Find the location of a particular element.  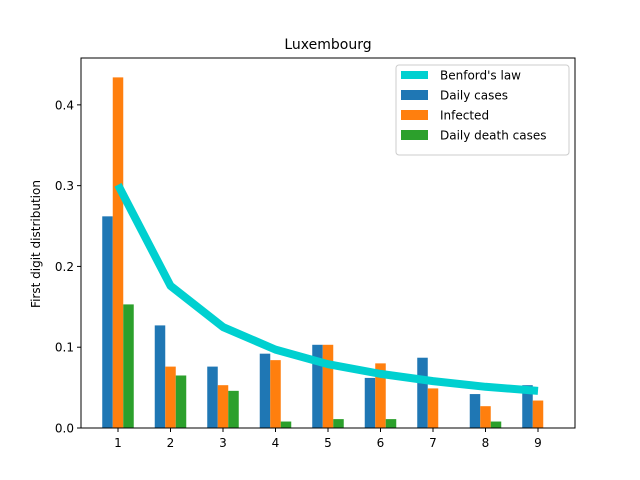

y-tick-label: 0.0 is located at coordinates (64, 429).